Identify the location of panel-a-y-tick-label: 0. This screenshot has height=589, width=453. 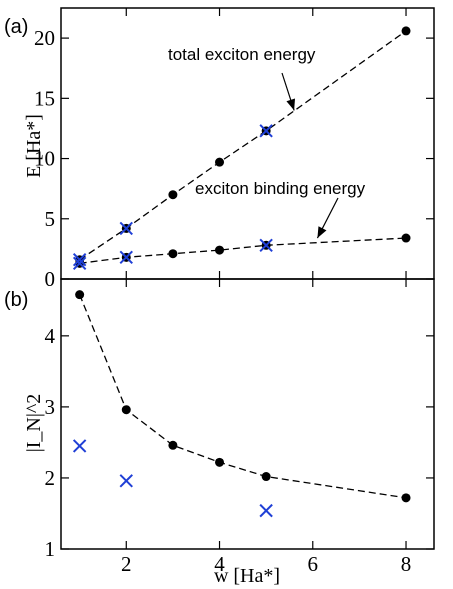
(50, 279).